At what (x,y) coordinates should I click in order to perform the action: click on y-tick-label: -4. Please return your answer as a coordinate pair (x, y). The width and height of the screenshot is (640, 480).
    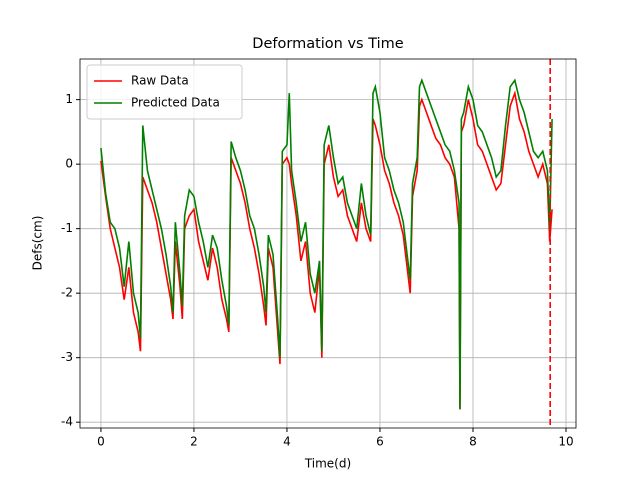
    Looking at the image, I should click on (67, 422).